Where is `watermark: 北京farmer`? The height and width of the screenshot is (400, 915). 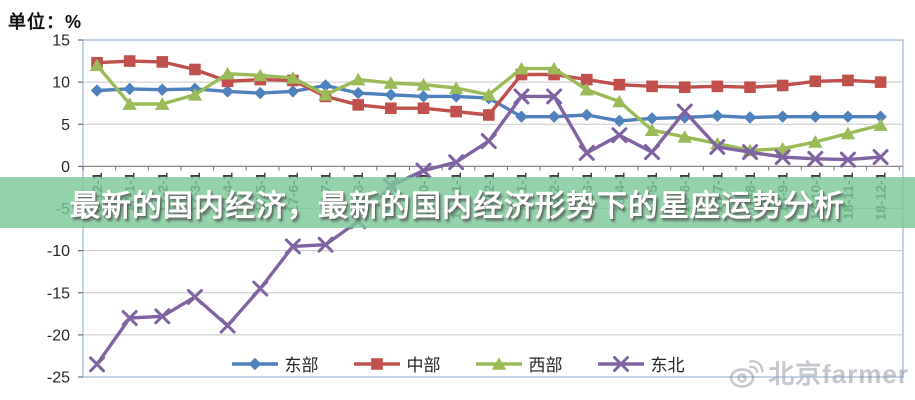
watermark: 北京farmer is located at coordinates (818, 372).